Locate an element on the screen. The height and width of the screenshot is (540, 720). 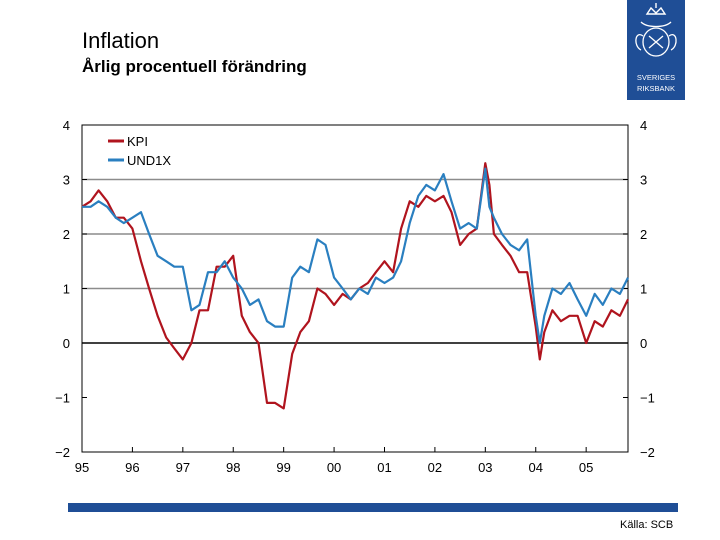
x-tick-label: 97 is located at coordinates (183, 467).